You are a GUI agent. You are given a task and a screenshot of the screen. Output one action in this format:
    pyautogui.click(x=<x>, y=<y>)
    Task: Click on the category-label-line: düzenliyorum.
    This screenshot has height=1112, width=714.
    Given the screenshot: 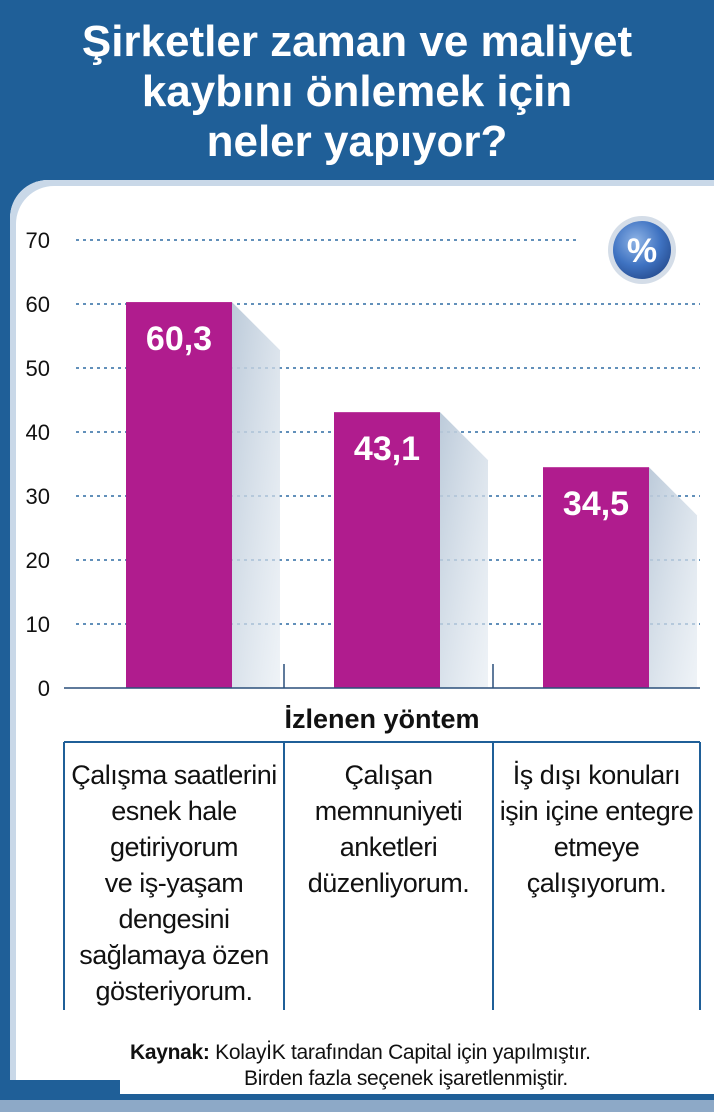 What is the action you would take?
    pyautogui.click(x=388, y=883)
    